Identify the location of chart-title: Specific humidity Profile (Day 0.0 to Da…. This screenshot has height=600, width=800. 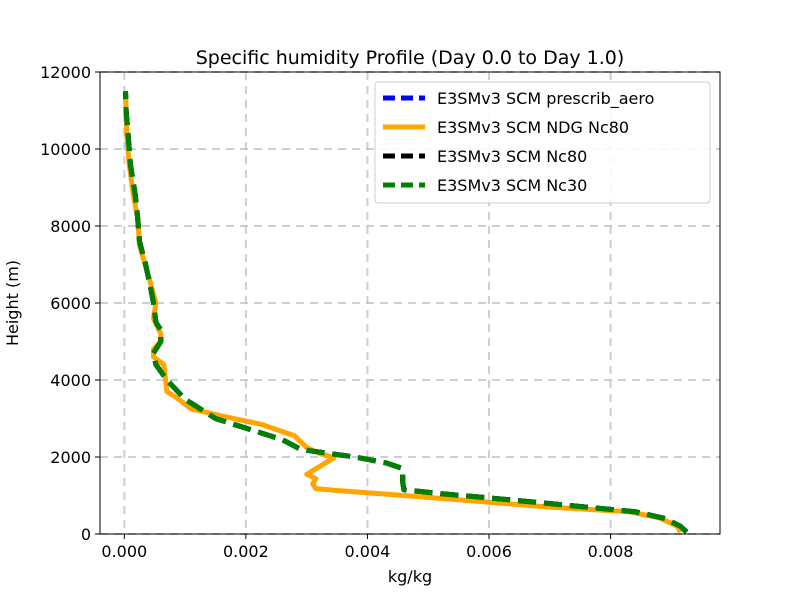
(410, 58).